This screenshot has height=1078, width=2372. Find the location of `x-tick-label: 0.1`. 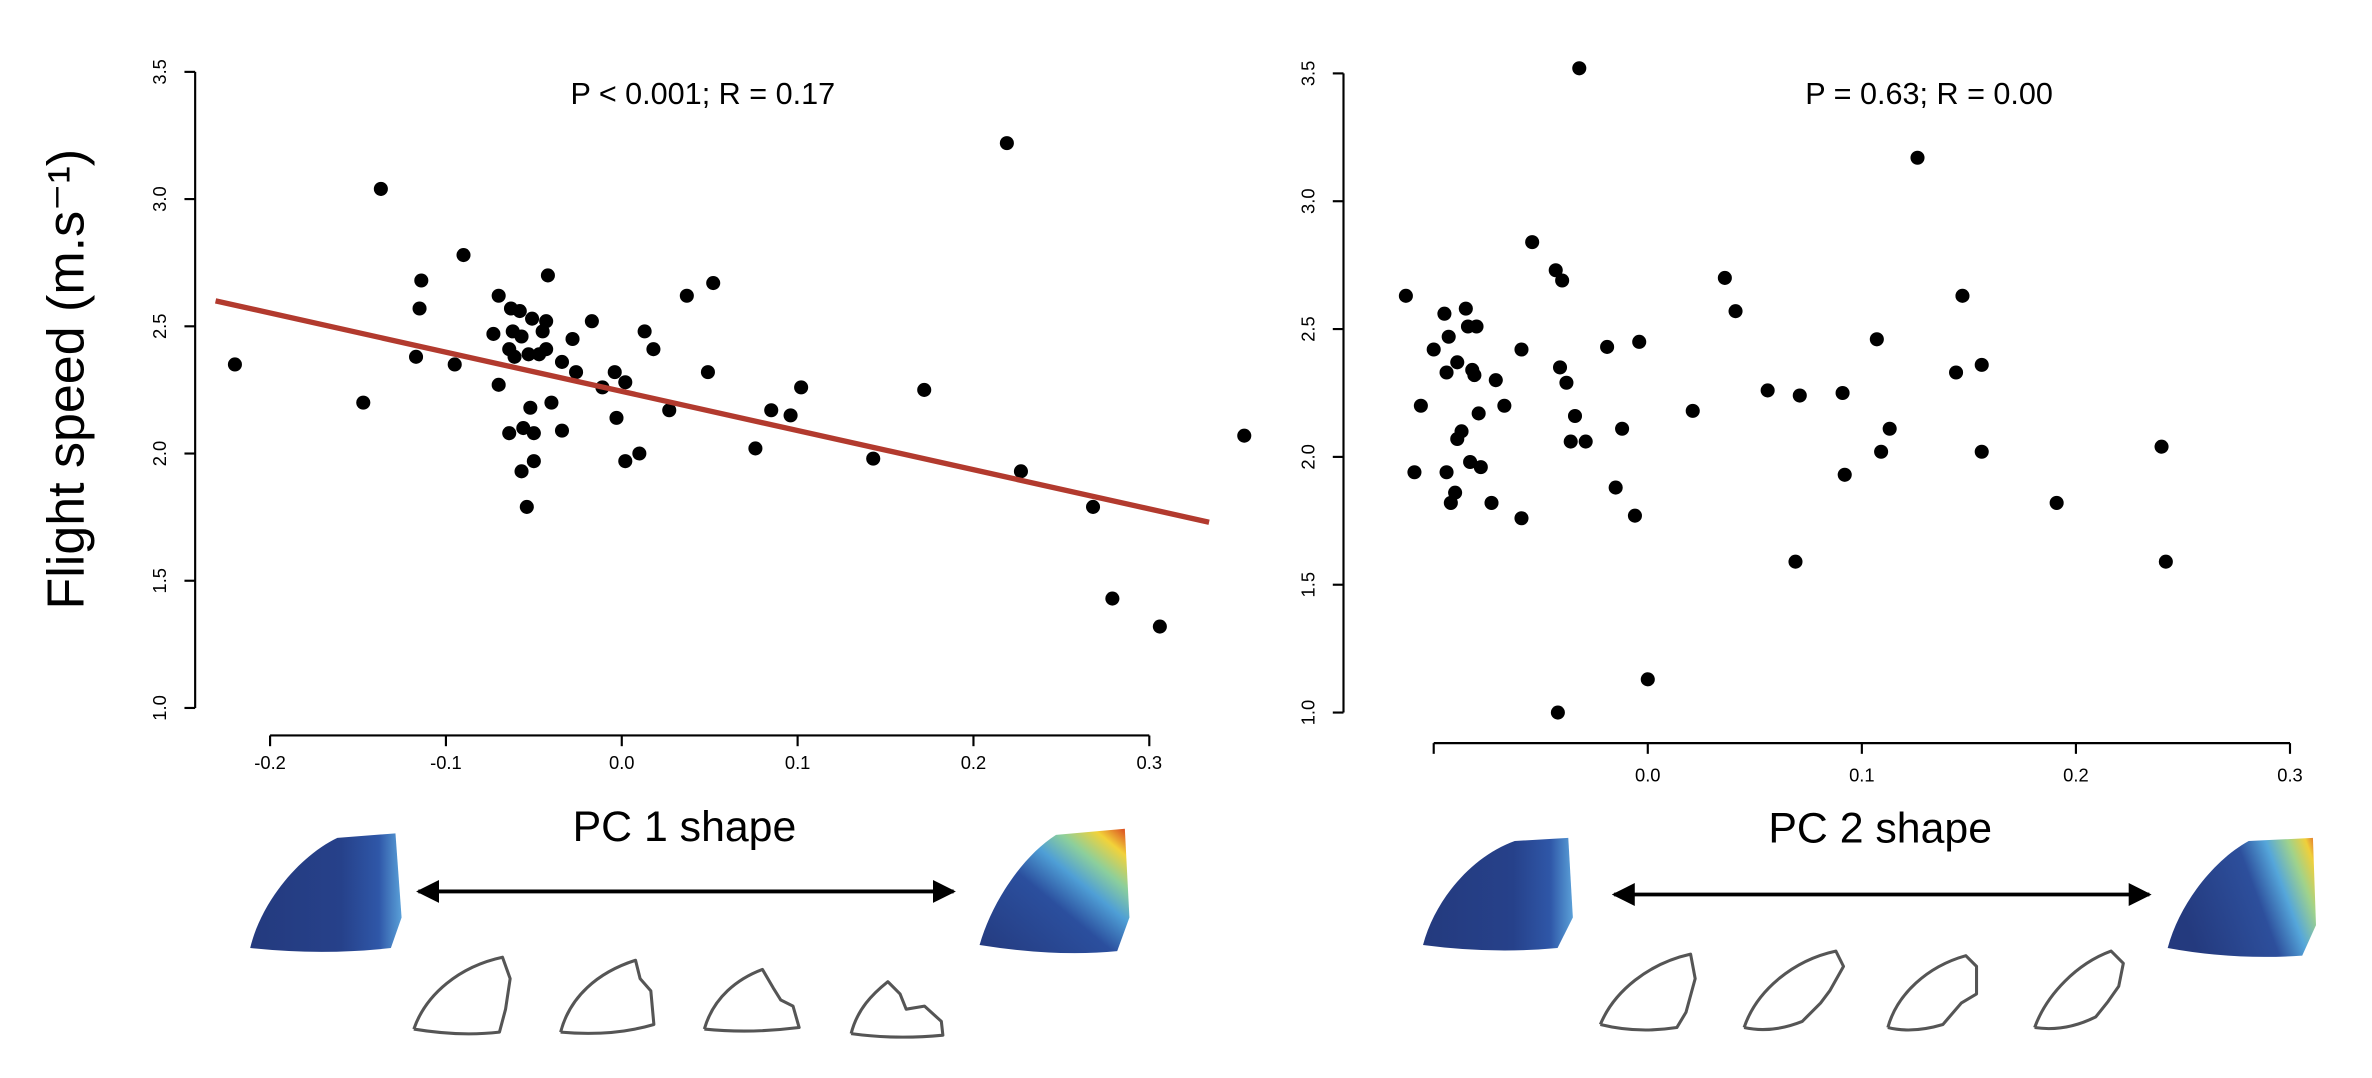

x-tick-label: 0.1 is located at coordinates (797, 762).